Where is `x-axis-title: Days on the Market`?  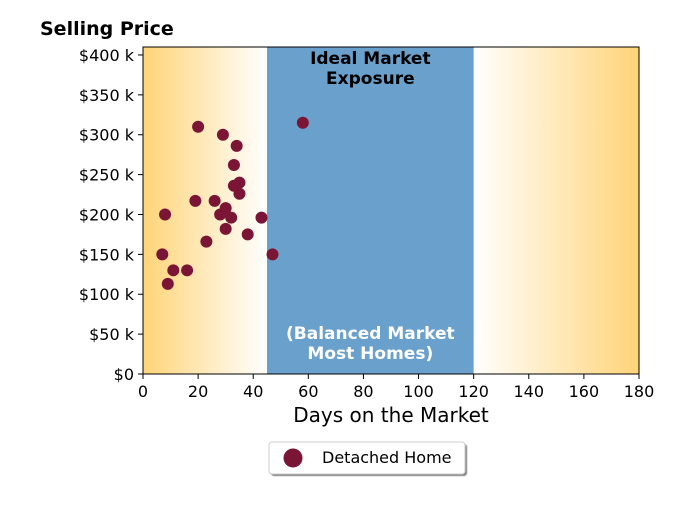
x-axis-title: Days on the Market is located at coordinates (391, 415).